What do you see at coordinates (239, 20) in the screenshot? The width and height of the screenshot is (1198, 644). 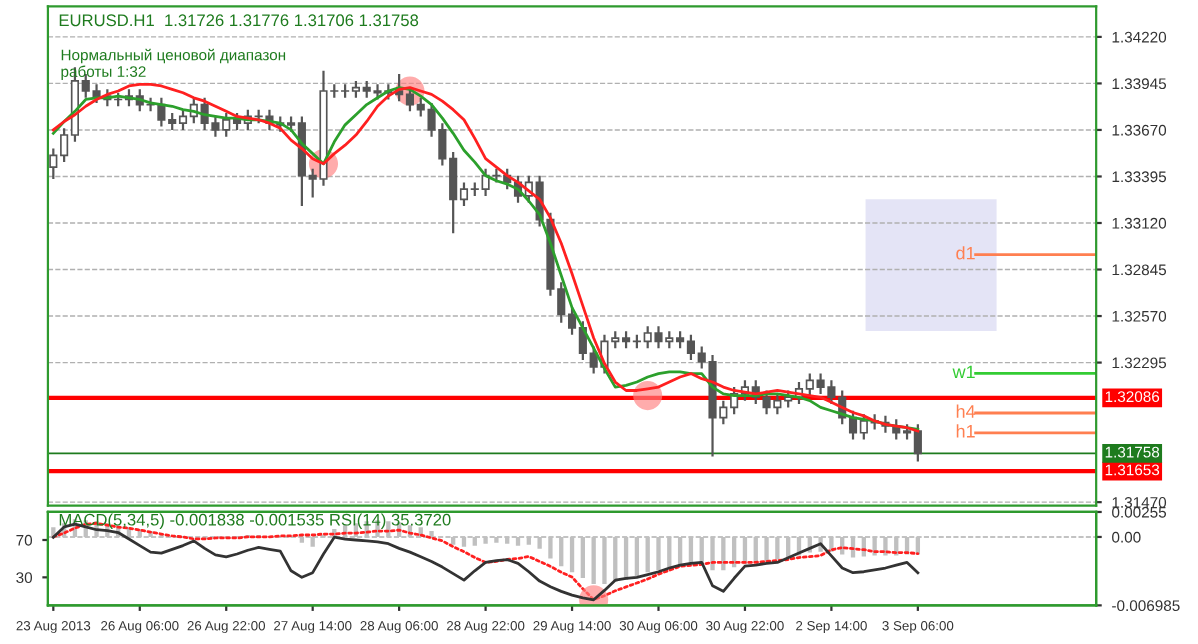 I see `chart-title: EURUSD.H1 1.31726 1.31776 1.31706 1.31758` at bounding box center [239, 20].